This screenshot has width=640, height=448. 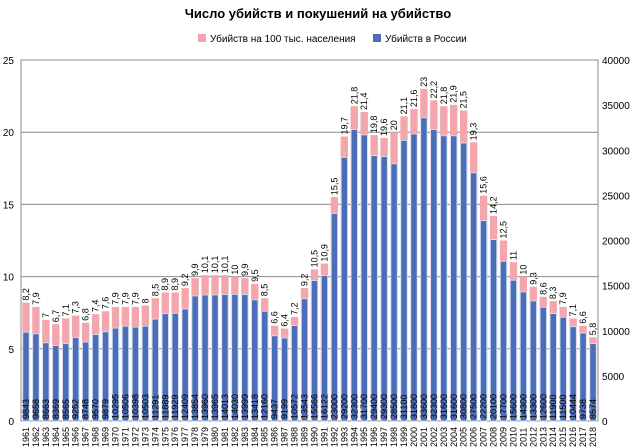 I want to click on x-axis-tick-label: 1970, so click(x=116, y=437).